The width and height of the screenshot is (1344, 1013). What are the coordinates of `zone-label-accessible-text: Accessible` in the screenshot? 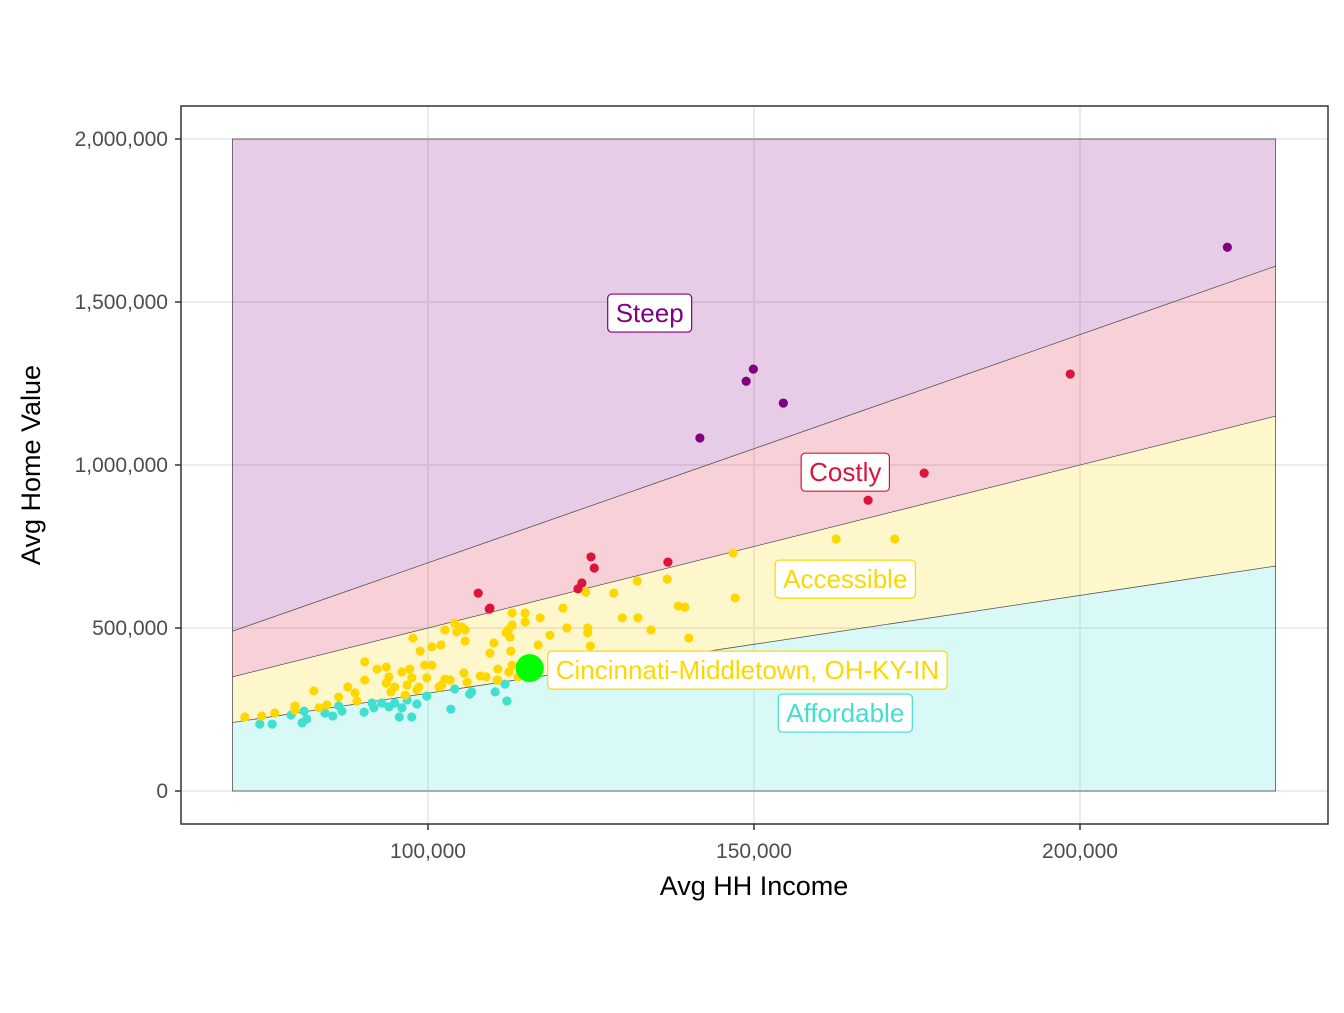 It's located at (845, 579).